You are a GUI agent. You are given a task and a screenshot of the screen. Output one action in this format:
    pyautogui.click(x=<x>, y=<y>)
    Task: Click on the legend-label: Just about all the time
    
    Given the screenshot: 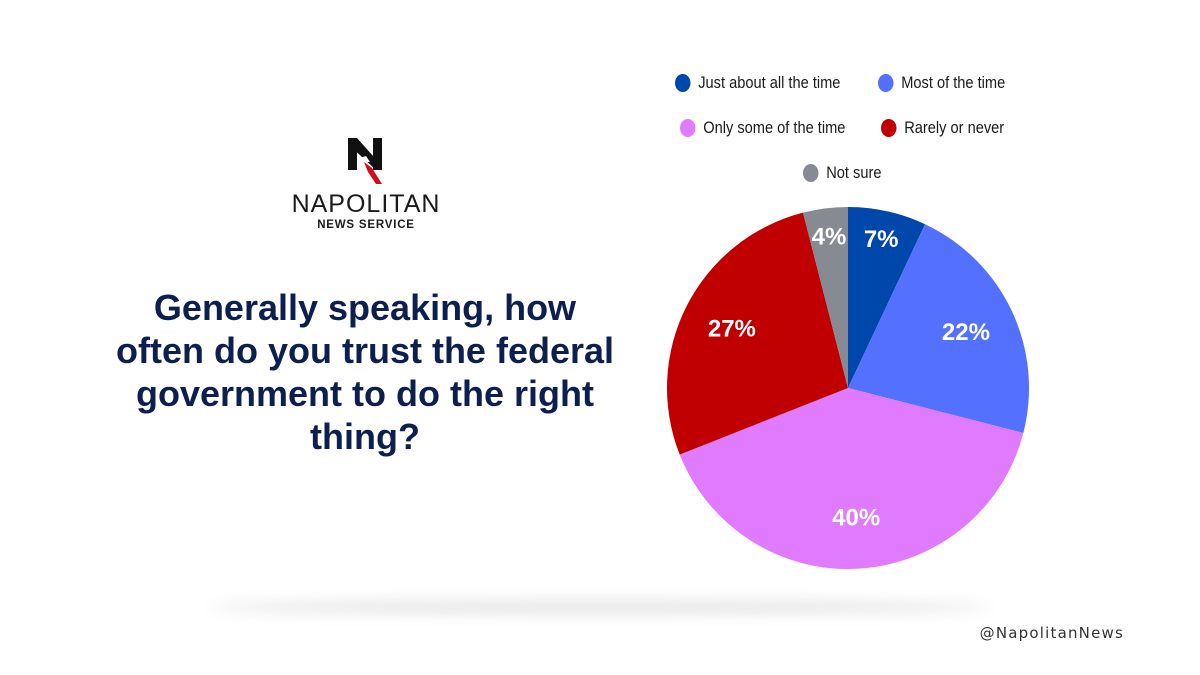 What is the action you would take?
    pyautogui.click(x=769, y=82)
    